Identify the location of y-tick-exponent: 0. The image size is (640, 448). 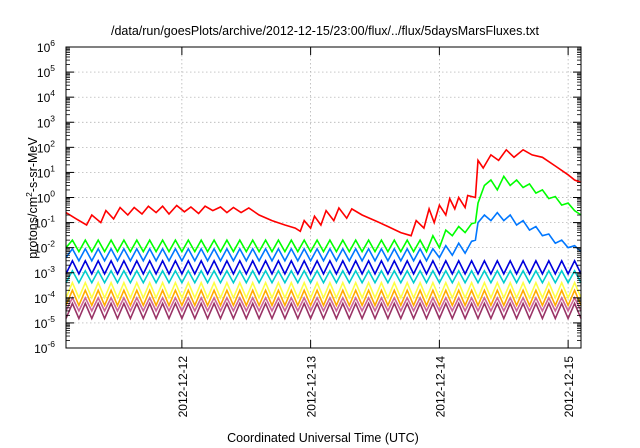
(52, 194).